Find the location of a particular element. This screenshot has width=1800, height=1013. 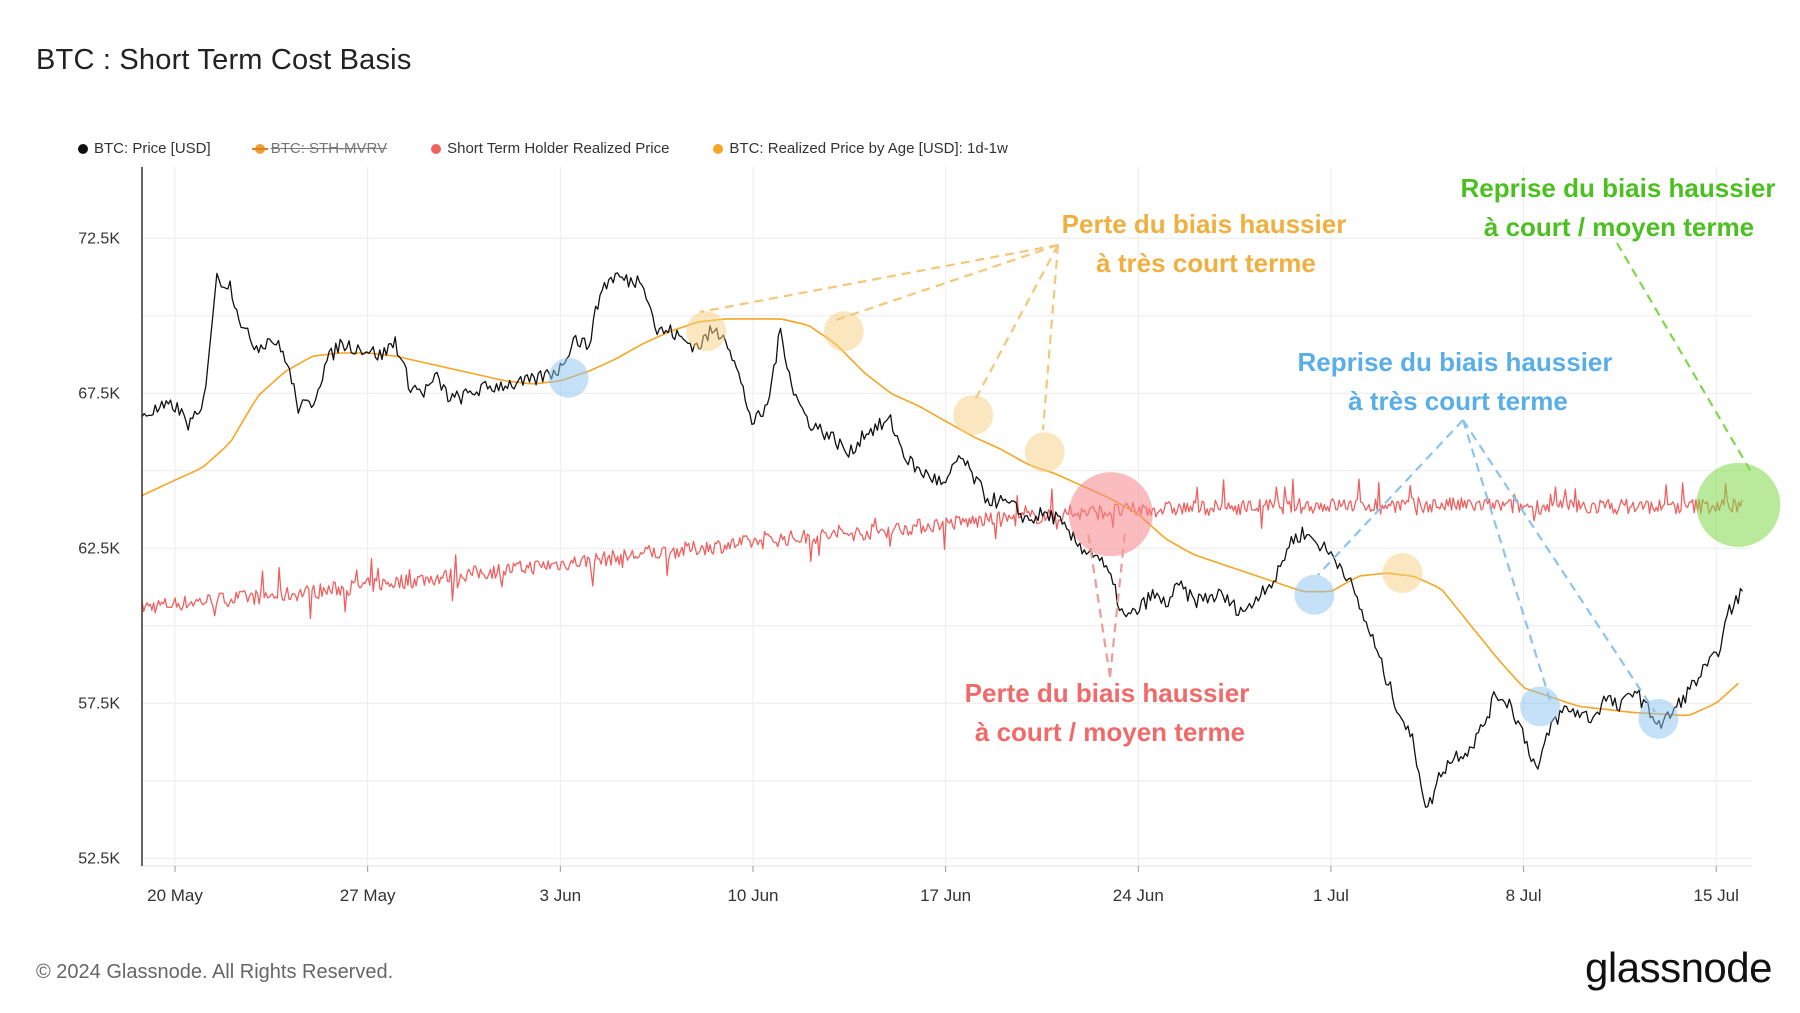

legend-dot-sth-mvrv is located at coordinates (259, 148).